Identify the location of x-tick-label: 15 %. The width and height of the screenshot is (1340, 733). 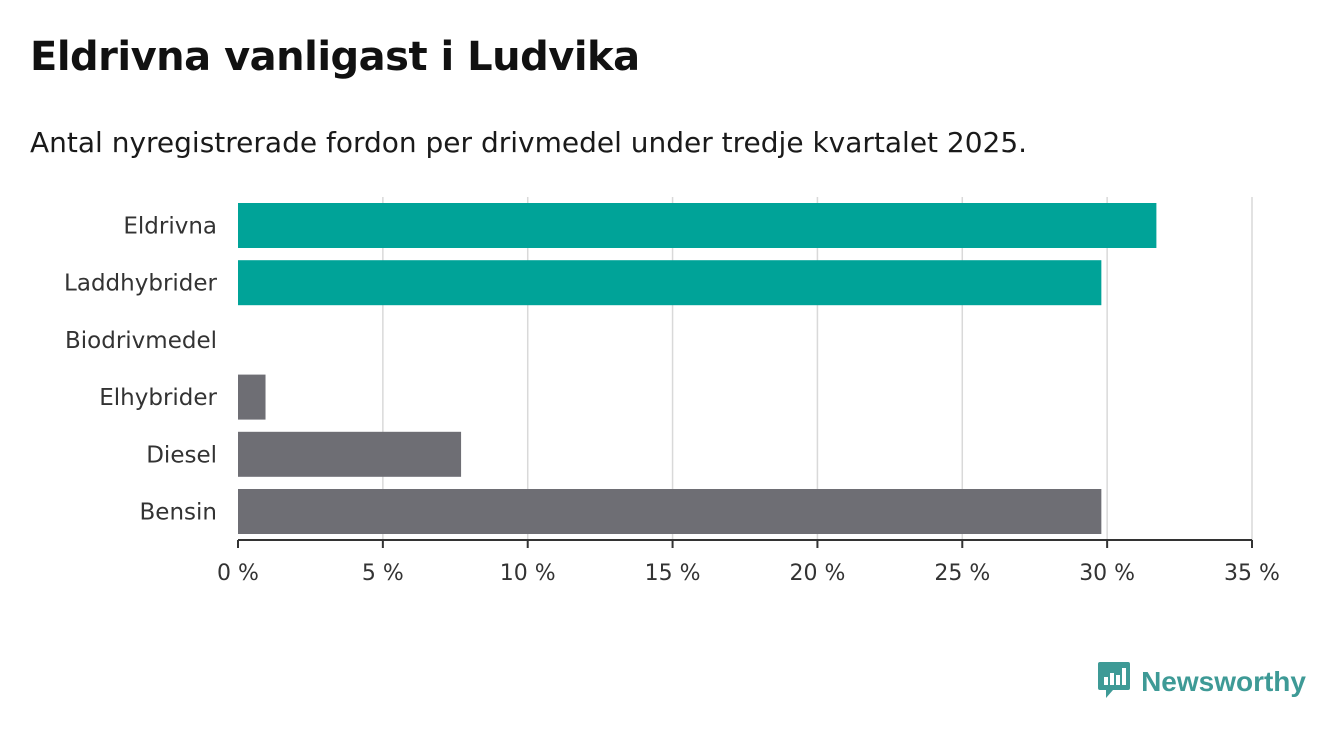
(673, 573).